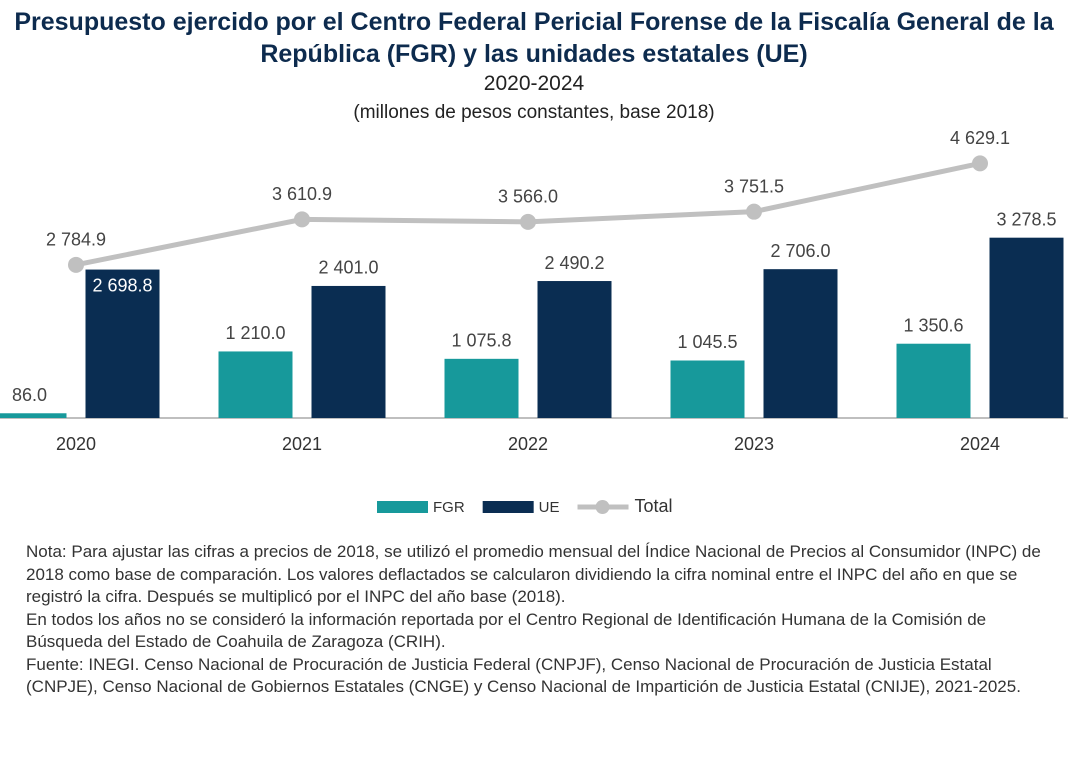 The image size is (1068, 762). What do you see at coordinates (449, 507) in the screenshot?
I see `legend-label: FGR` at bounding box center [449, 507].